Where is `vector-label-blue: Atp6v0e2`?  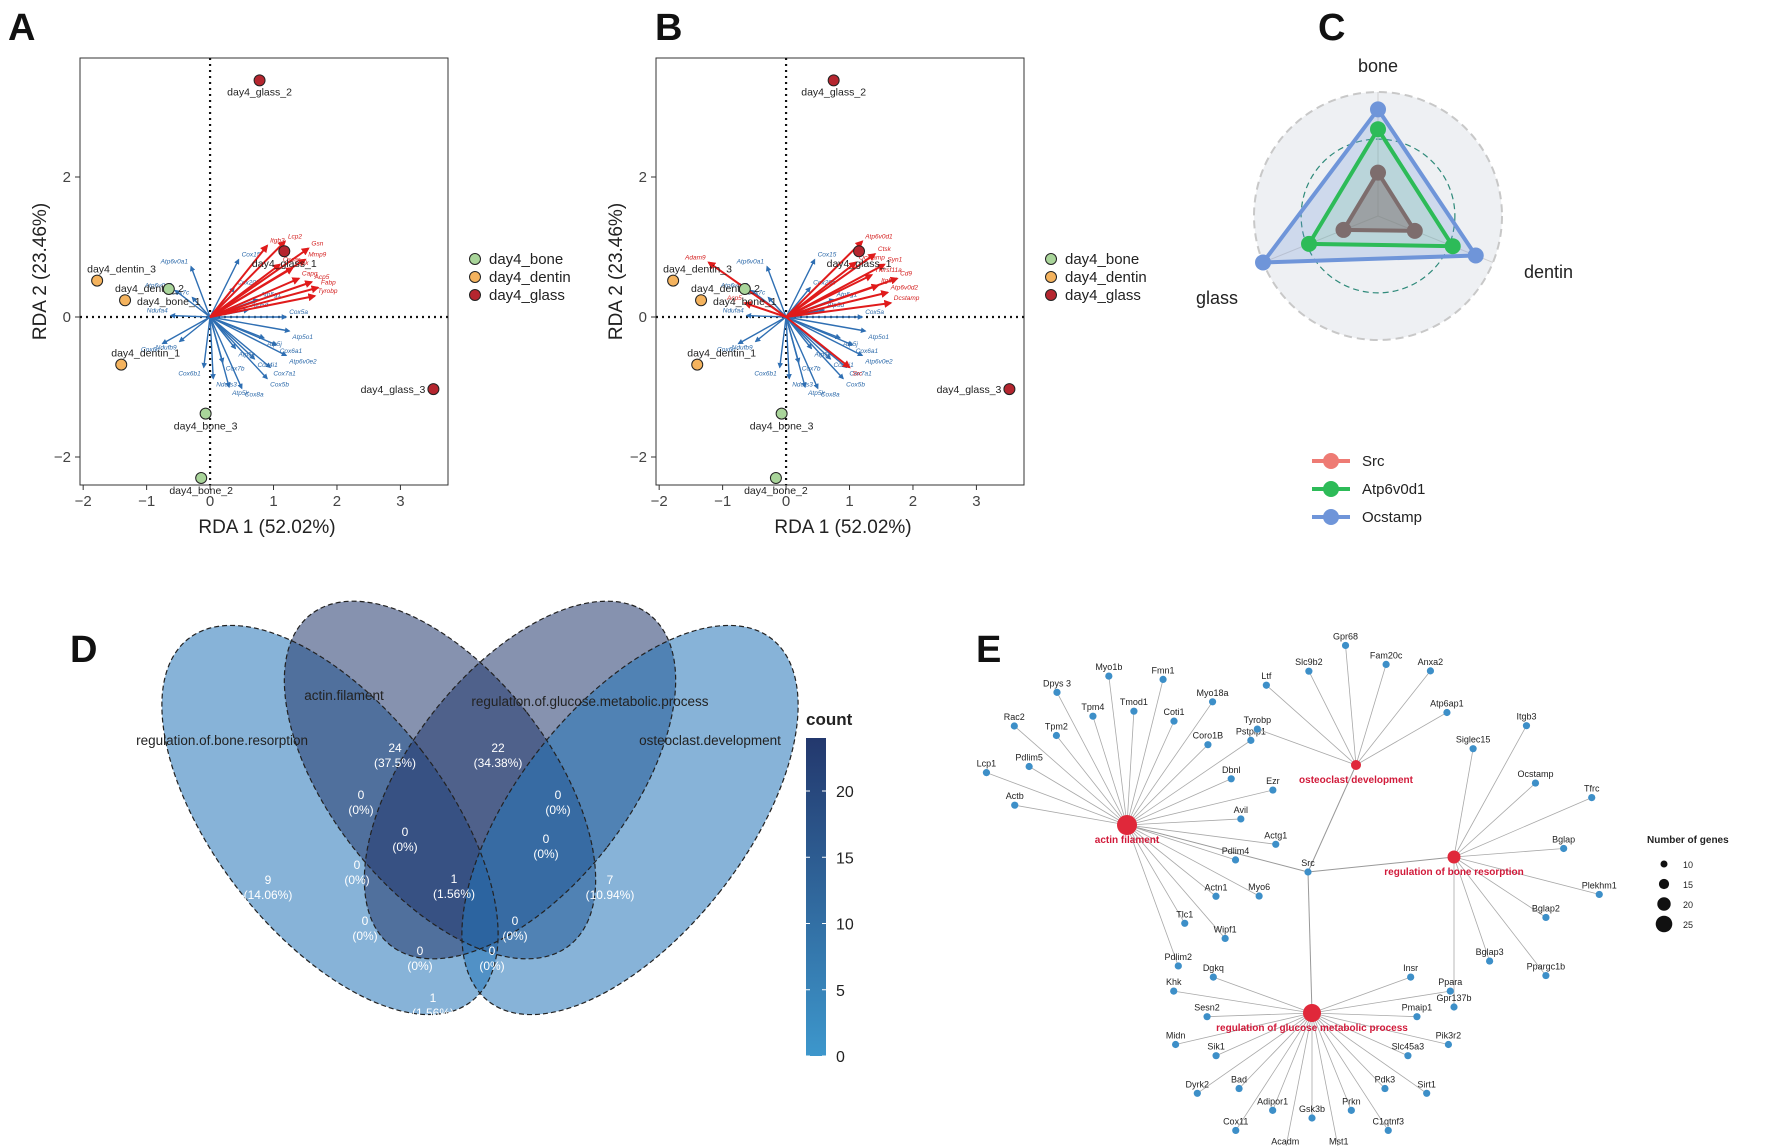
vector-label-blue: Atp6v0e2 is located at coordinates (878, 362).